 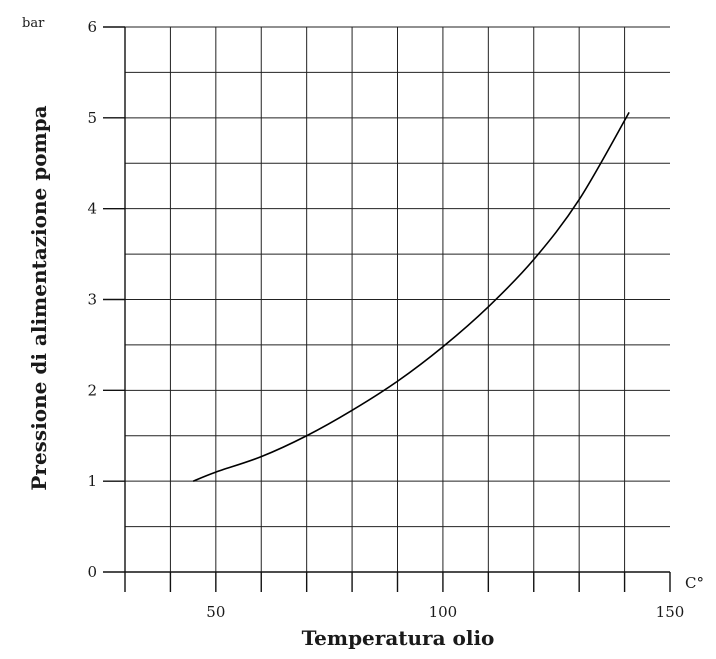 What do you see at coordinates (443, 612) in the screenshot?
I see `x-tick-label: 100` at bounding box center [443, 612].